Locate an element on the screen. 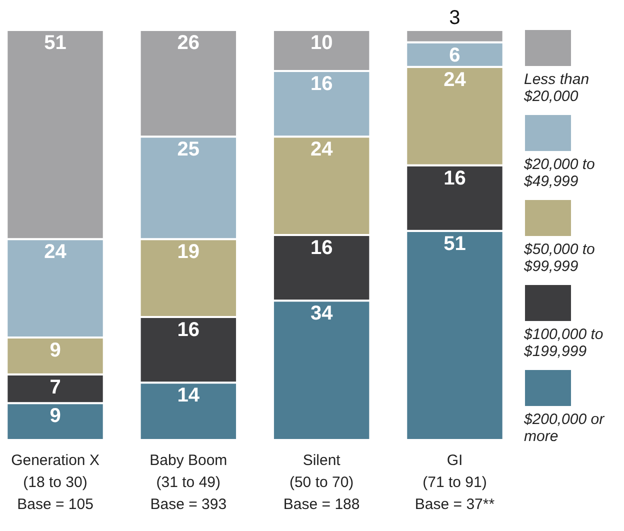 This screenshot has width=624, height=531. x-tick-label: GI (71 to 91) Base = 37** is located at coordinates (454, 482).